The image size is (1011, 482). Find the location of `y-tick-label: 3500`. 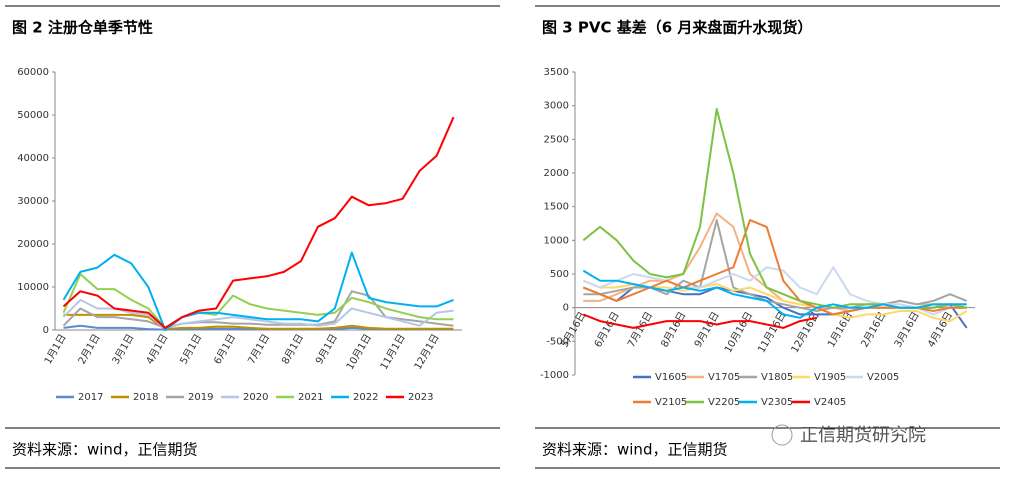

y-tick-label: 3500 is located at coordinates (556, 72).